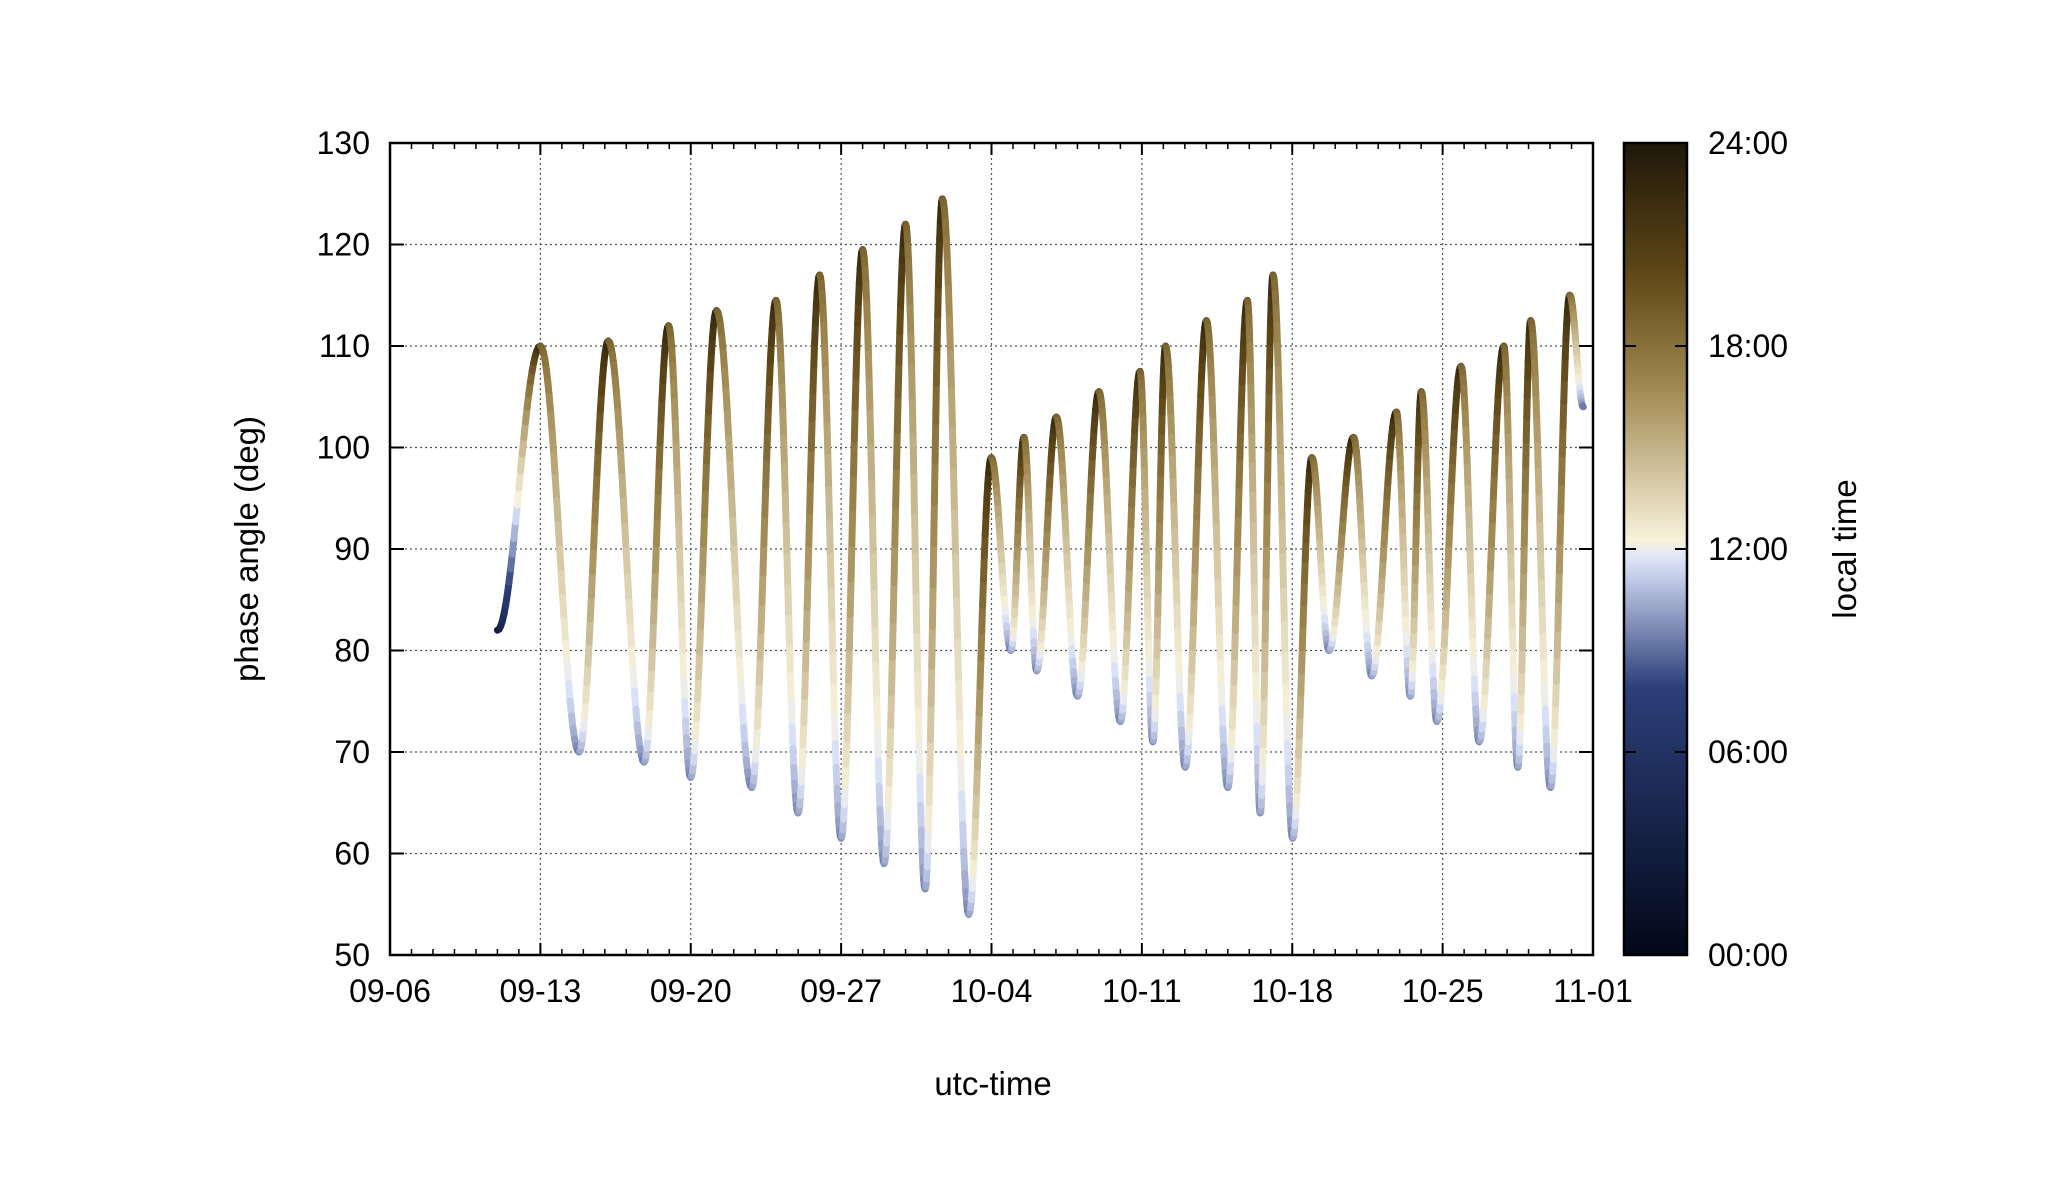 Image resolution: width=2057 pixels, height=1200 pixels. What do you see at coordinates (1844, 548) in the screenshot?
I see `colorbar-title: local time` at bounding box center [1844, 548].